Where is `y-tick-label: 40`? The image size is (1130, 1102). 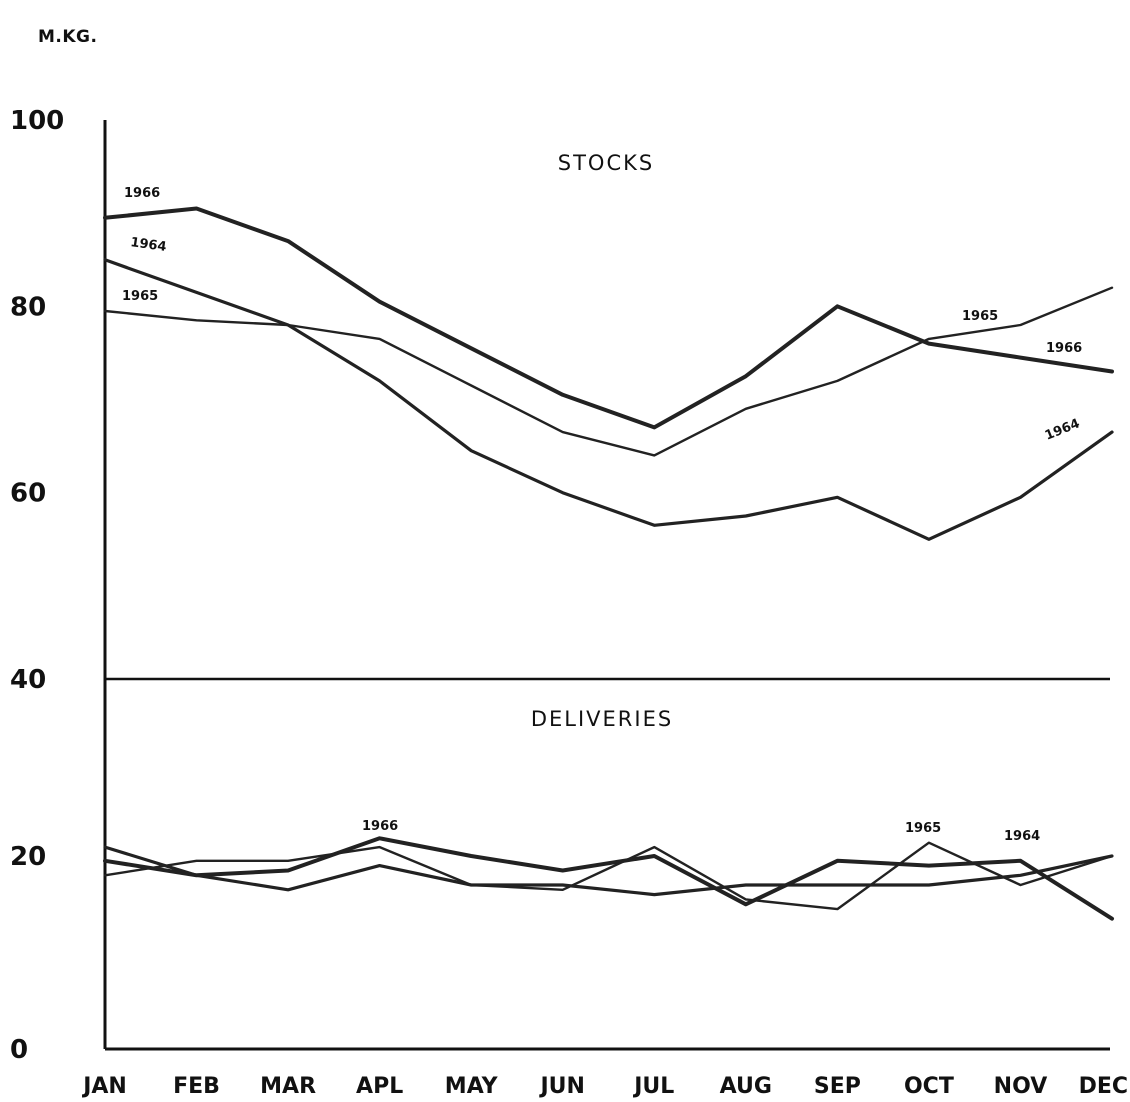 y-tick-label: 40 is located at coordinates (28, 680).